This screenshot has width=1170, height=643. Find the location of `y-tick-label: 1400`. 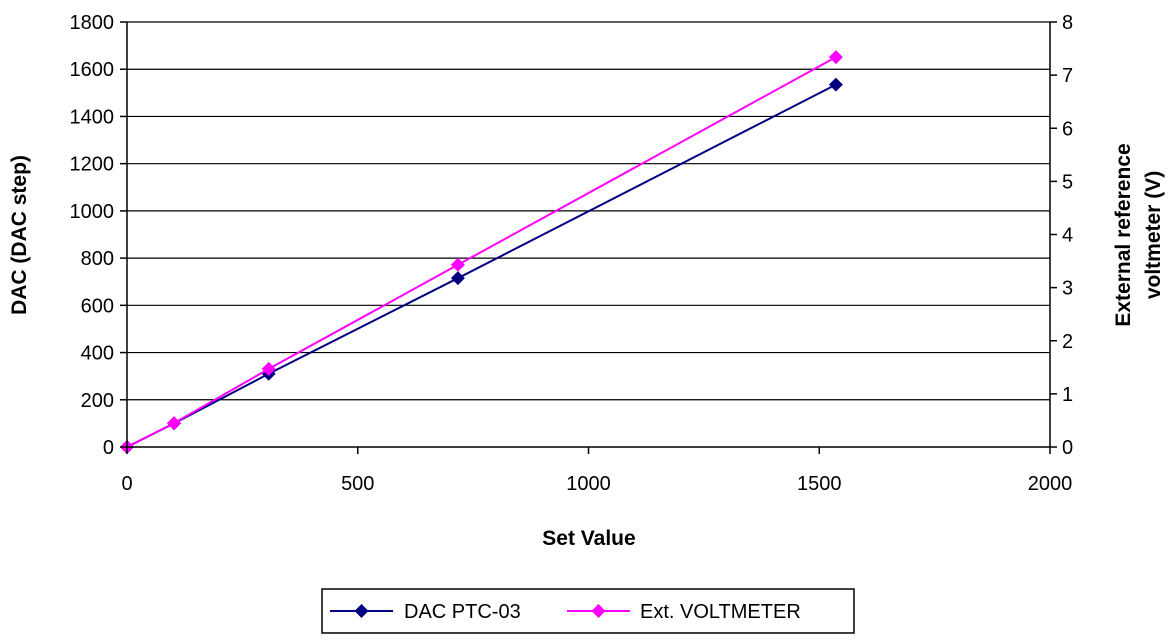

y-tick-label: 1400 is located at coordinates (92, 117).